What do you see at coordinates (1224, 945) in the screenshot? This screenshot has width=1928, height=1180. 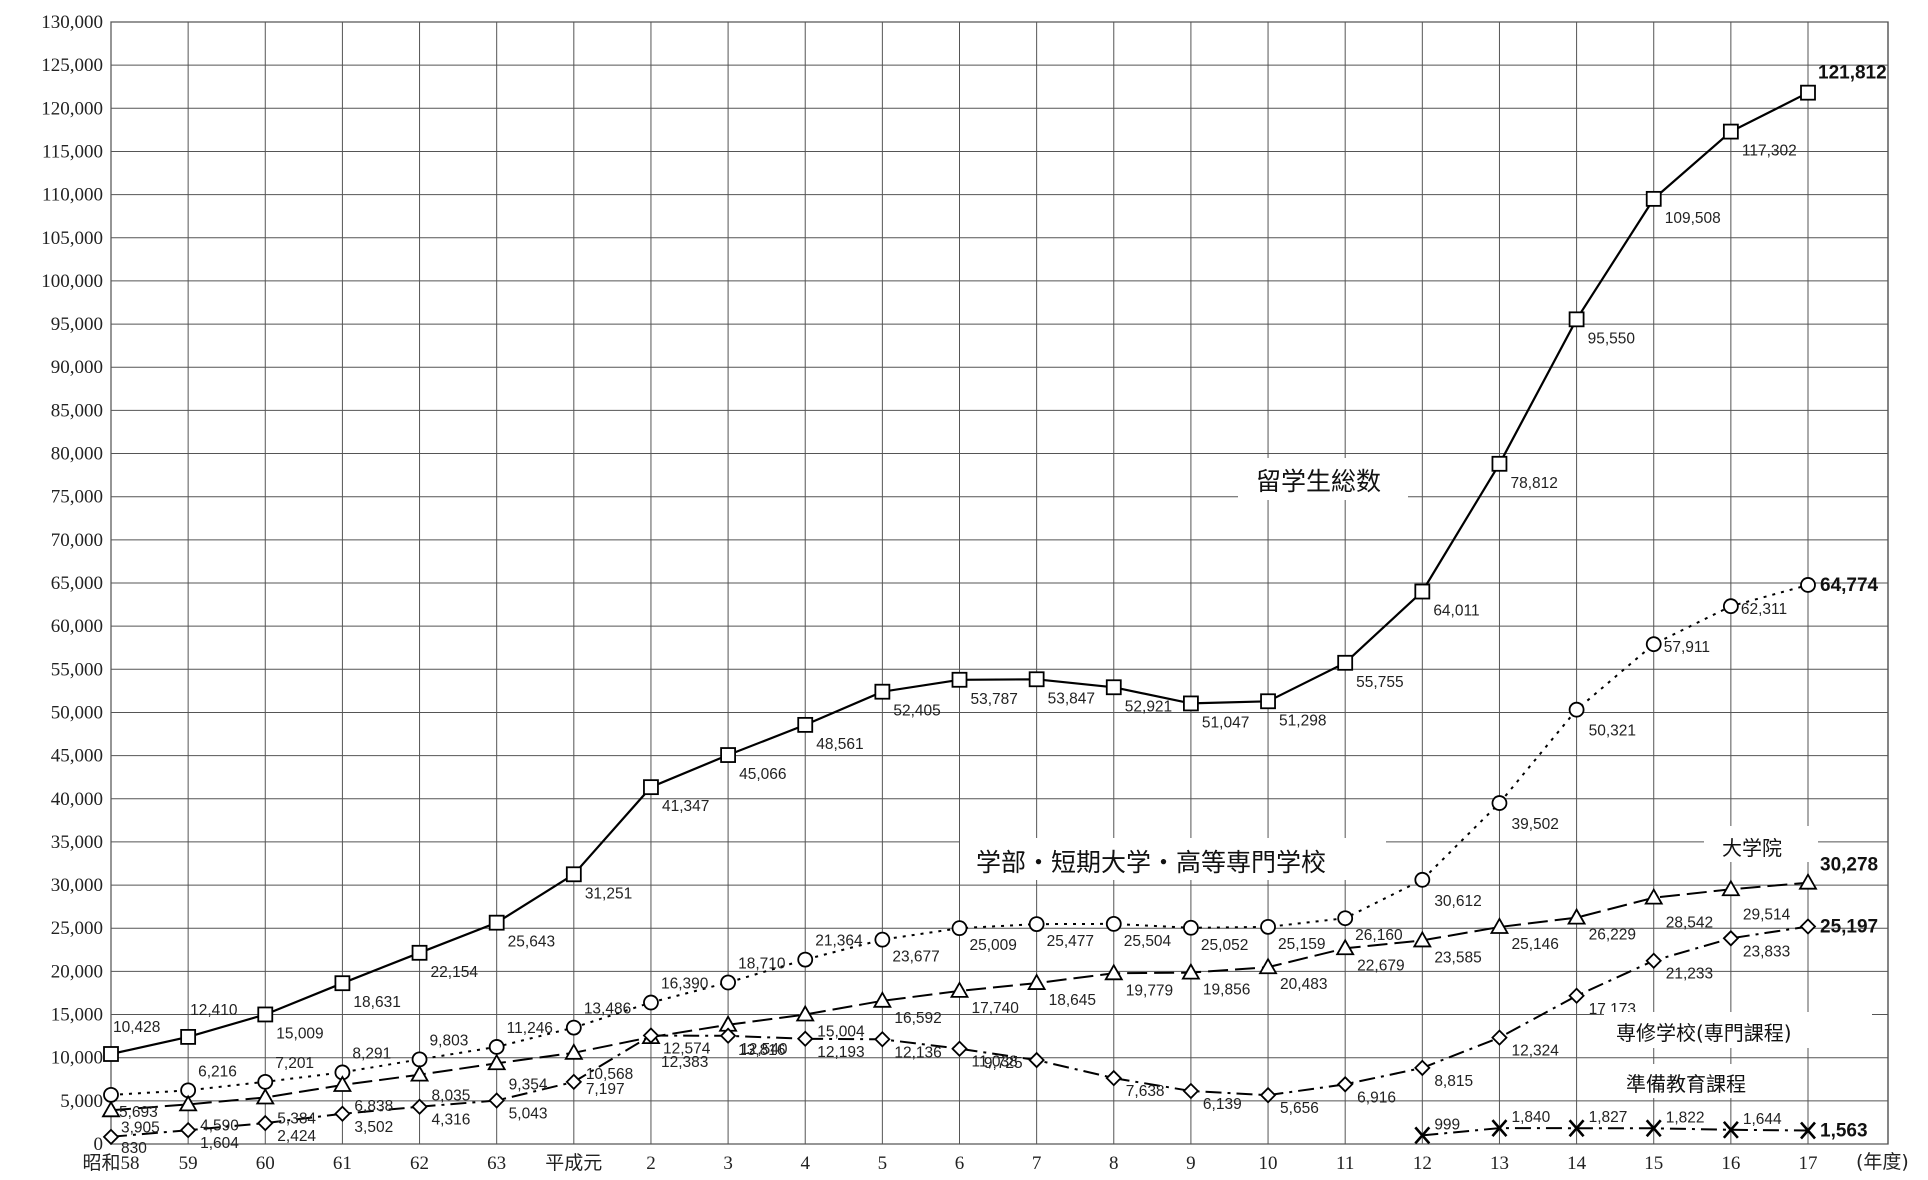 I see `data-label: 25,052` at bounding box center [1224, 945].